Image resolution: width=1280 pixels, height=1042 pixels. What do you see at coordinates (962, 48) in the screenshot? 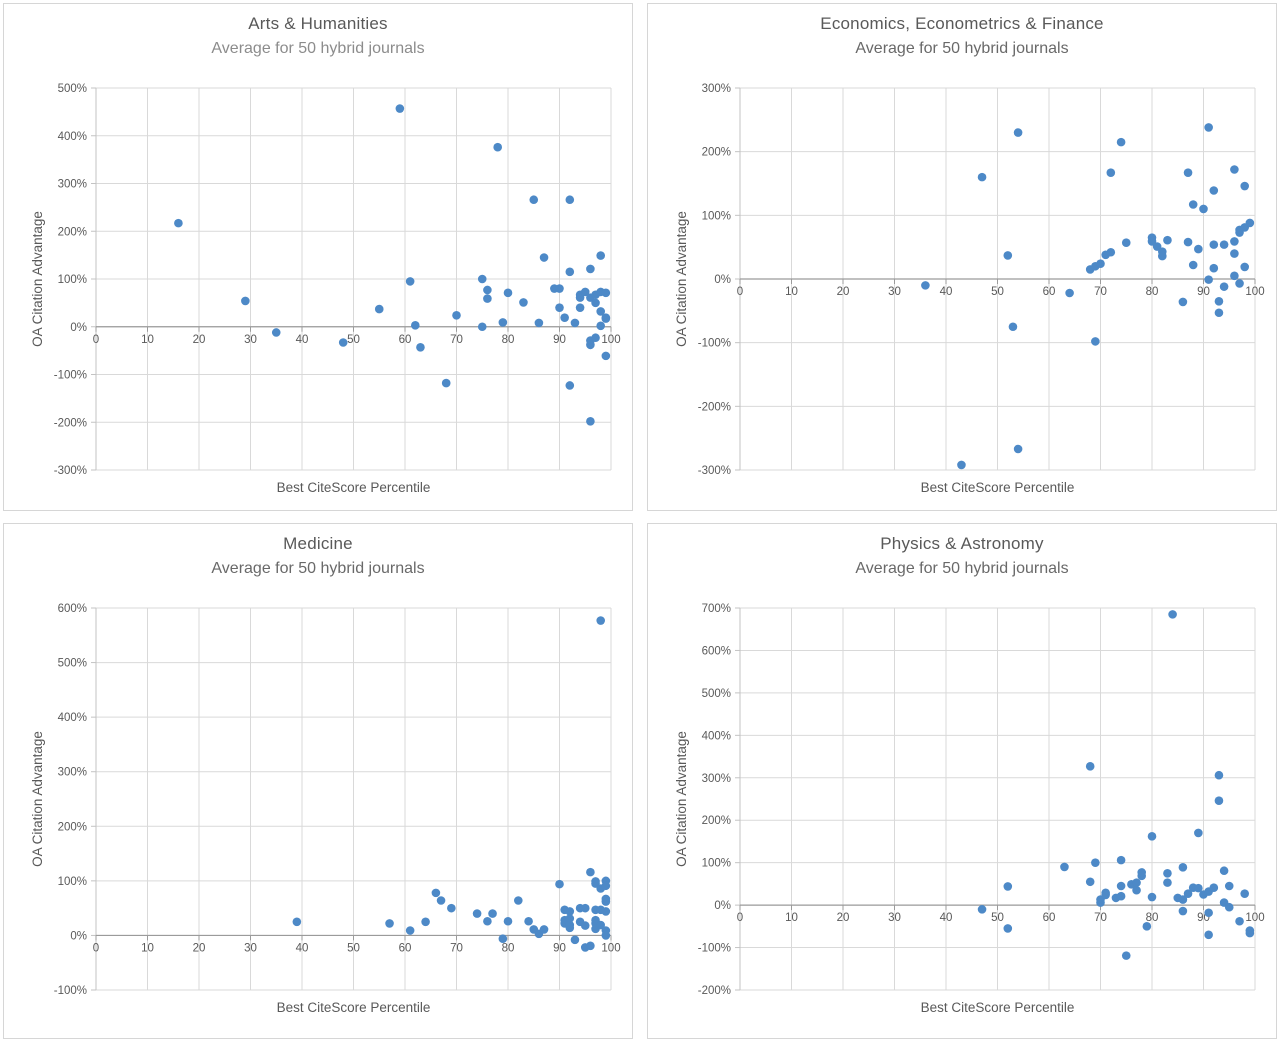
I see `chart-subtitle: Average for 50 hybrid journals` at bounding box center [962, 48].